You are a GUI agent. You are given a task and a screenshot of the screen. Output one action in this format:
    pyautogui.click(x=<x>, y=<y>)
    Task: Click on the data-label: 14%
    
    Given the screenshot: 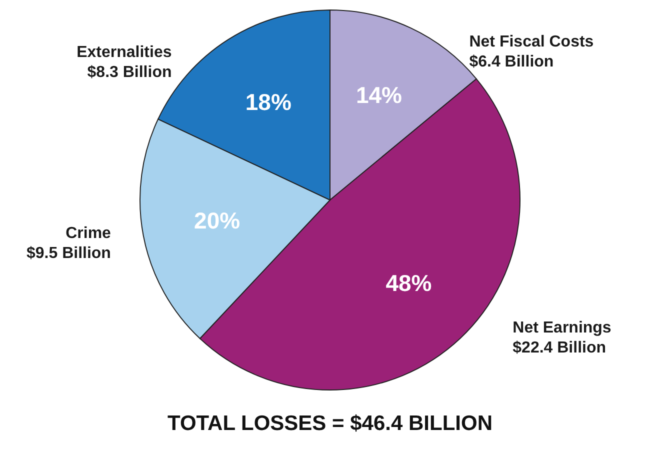 What is the action you would take?
    pyautogui.click(x=379, y=95)
    